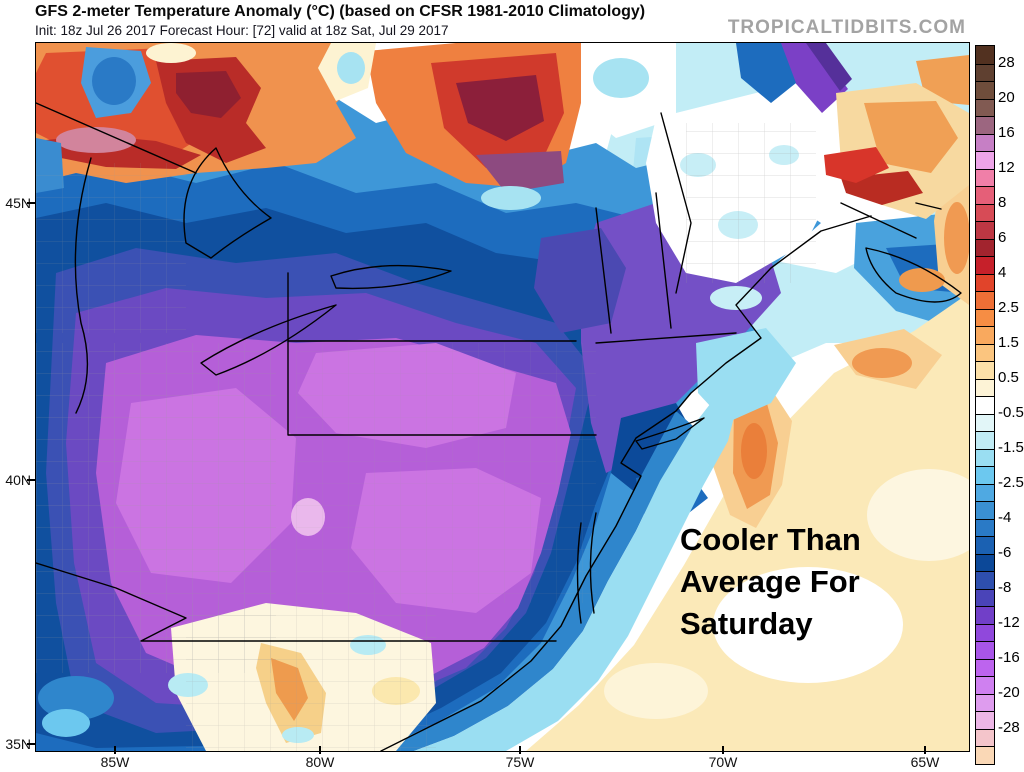 The image size is (1024, 772). I want to click on colorbar-tick-label: 16, so click(1006, 132).